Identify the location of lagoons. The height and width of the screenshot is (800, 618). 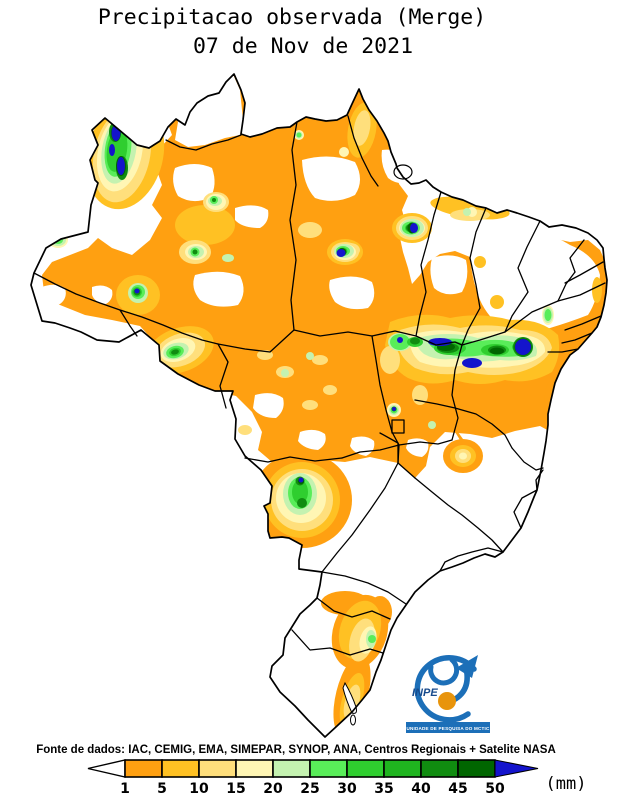
(377, 445).